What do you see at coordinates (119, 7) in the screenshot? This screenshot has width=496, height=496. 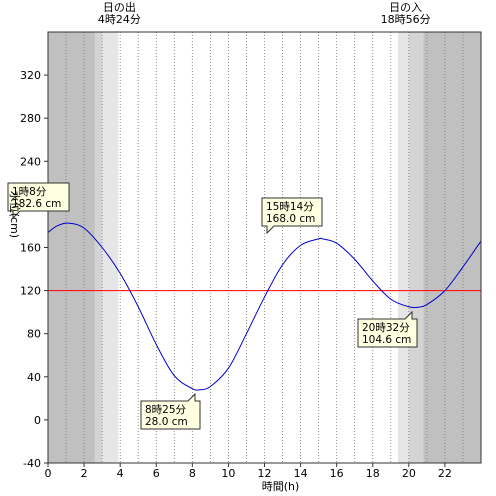 I see `sunrise-label: 日の出` at bounding box center [119, 7].